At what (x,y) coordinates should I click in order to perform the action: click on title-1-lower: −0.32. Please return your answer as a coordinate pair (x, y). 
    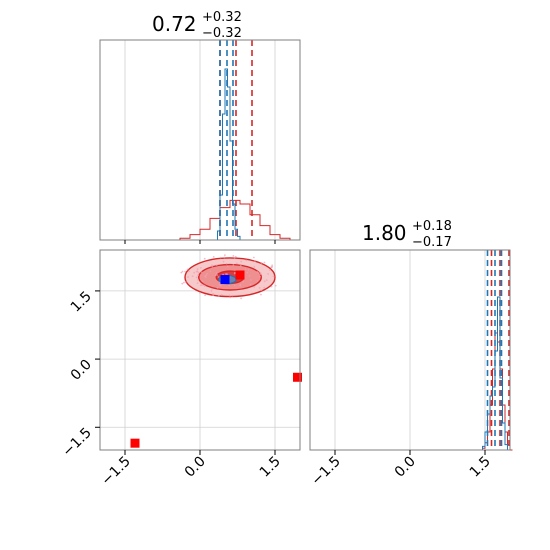
    Looking at the image, I should click on (222, 33).